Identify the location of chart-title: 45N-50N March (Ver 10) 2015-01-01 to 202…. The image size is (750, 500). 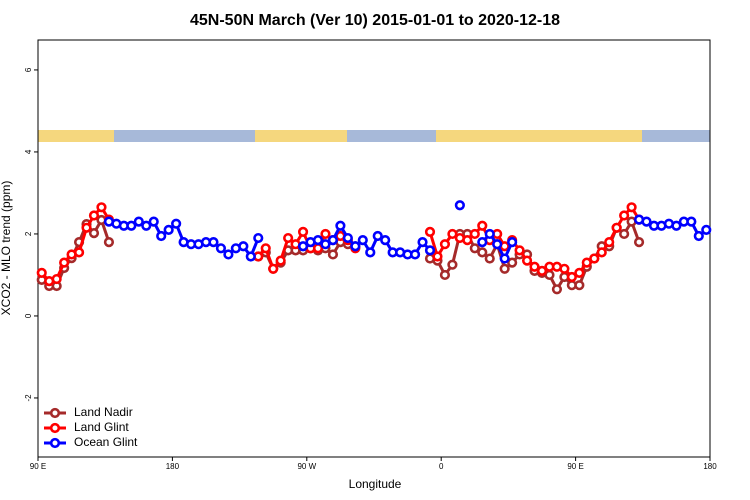
(375, 20).